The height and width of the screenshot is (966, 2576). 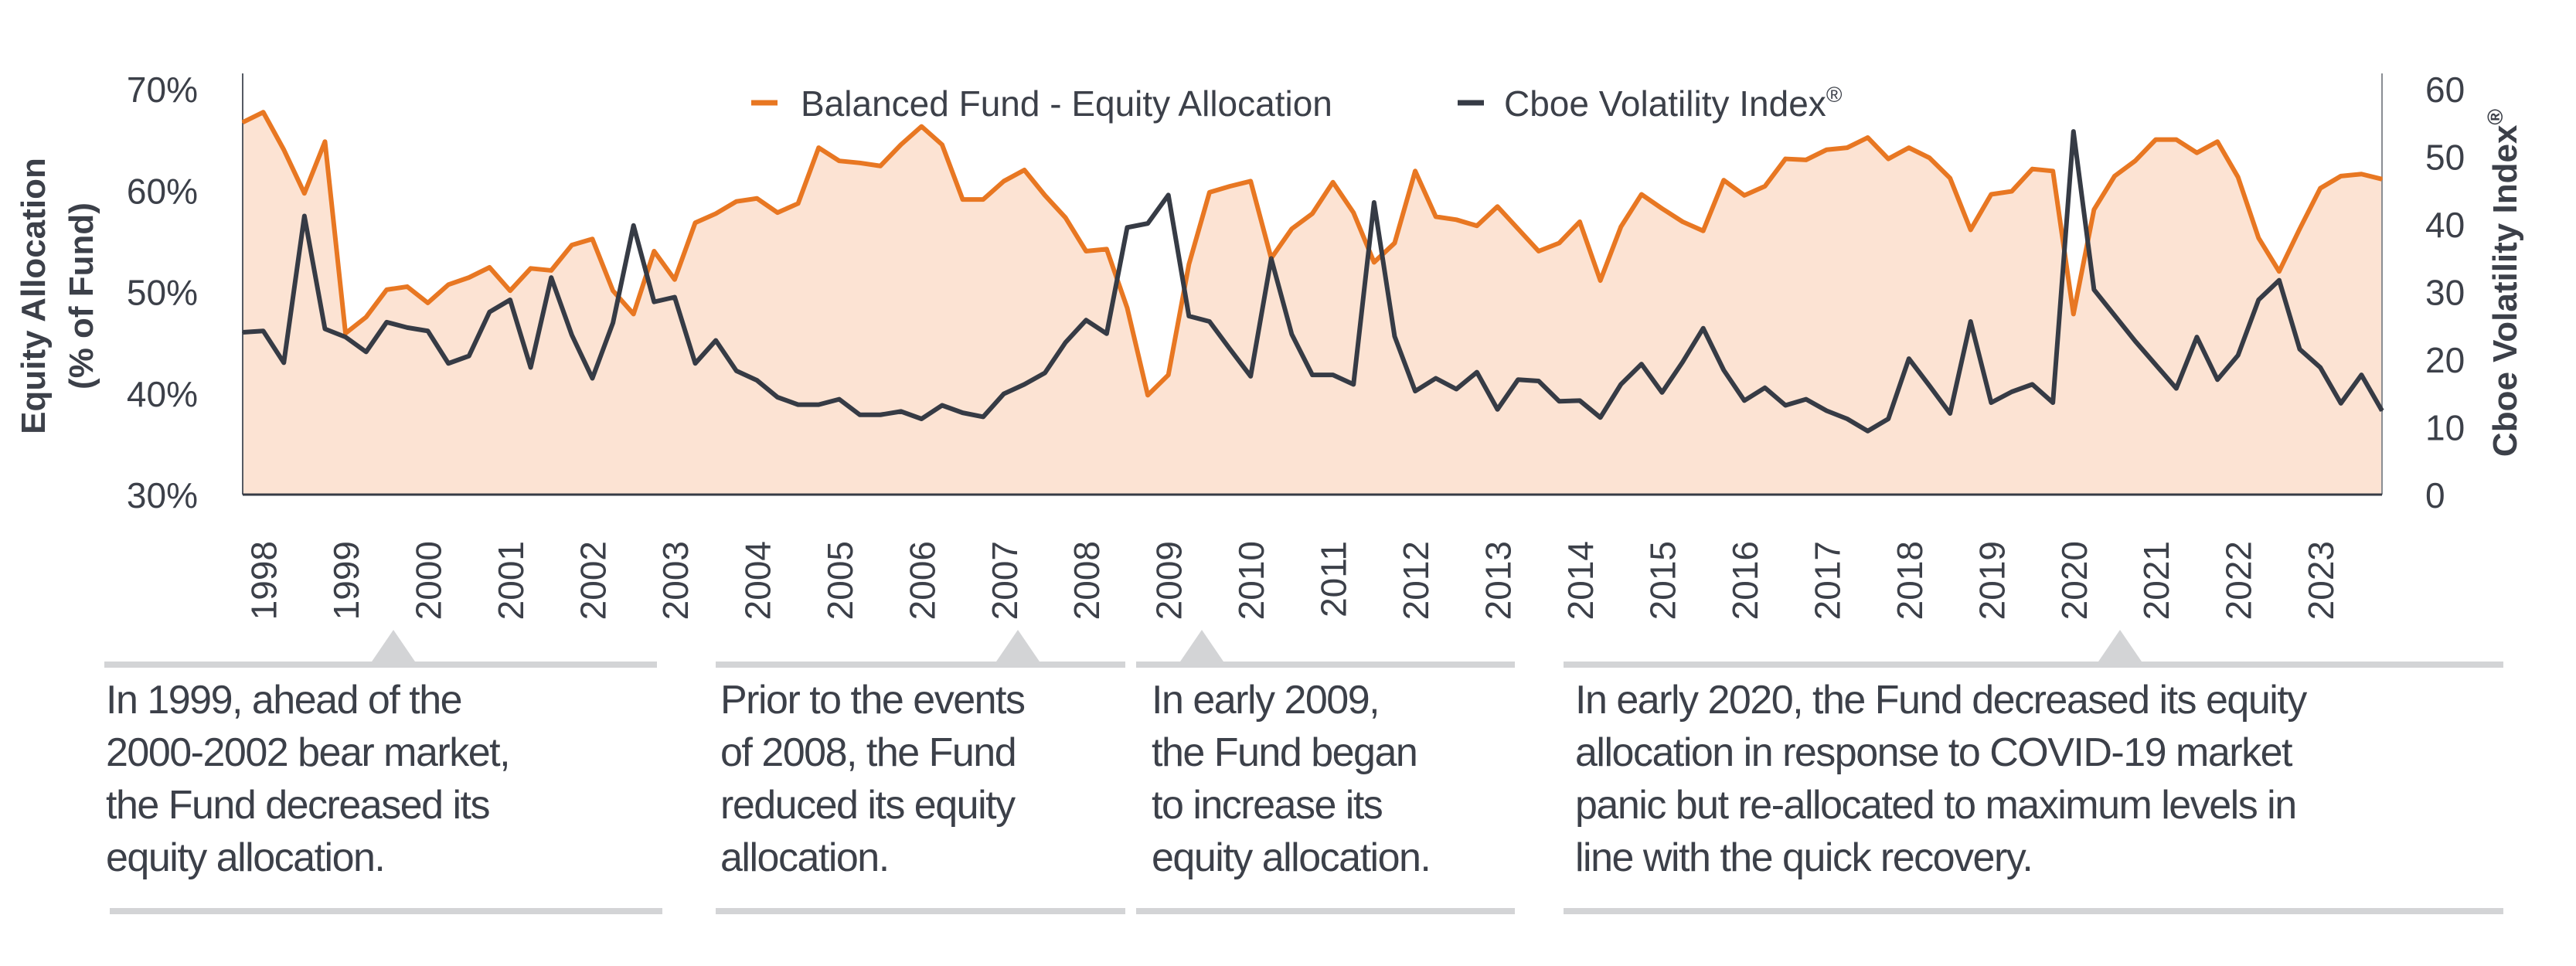 I want to click on left-axis-title: Equity Allocation (% of Fund), so click(x=57, y=296).